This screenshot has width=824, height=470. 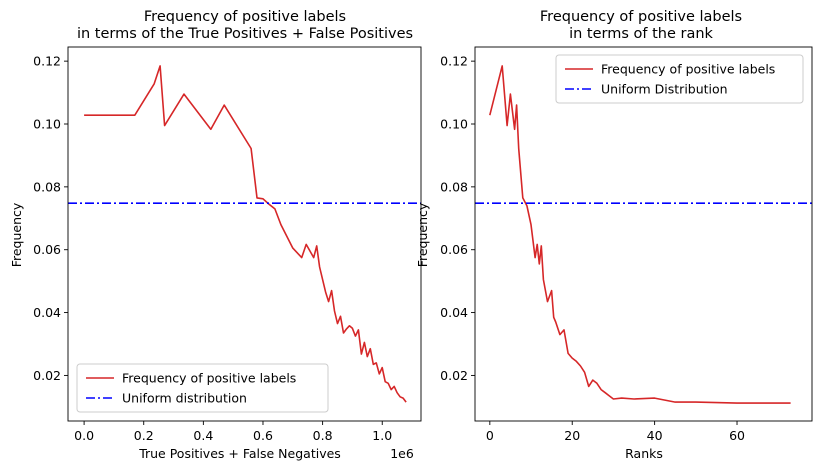 I want to click on chart-right-x-tick-label: 0, so click(x=490, y=435).